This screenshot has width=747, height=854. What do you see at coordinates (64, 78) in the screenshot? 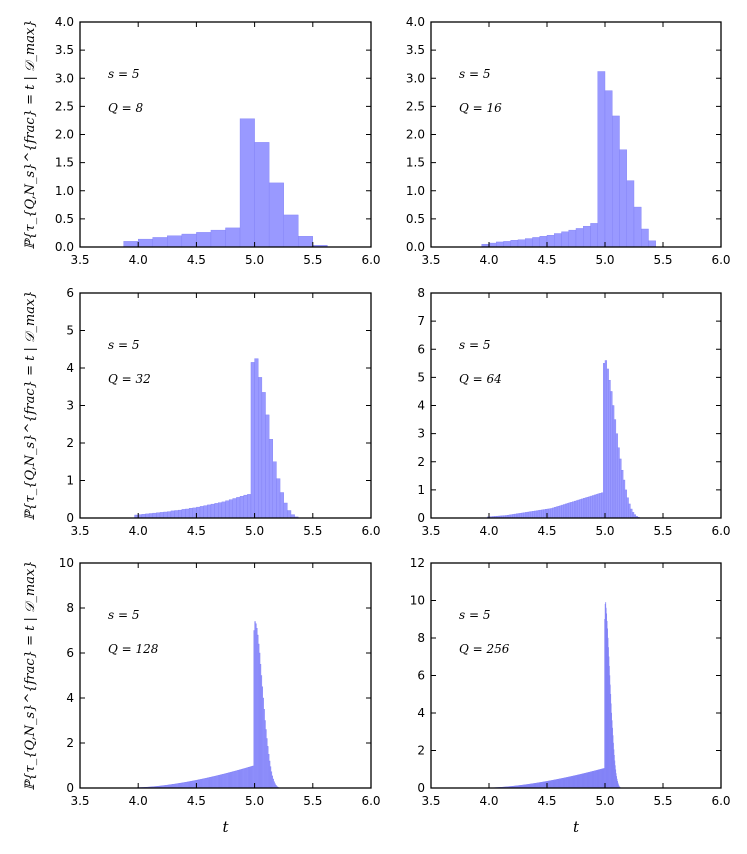
I see `y-tick-label: 3.0` at bounding box center [64, 78].